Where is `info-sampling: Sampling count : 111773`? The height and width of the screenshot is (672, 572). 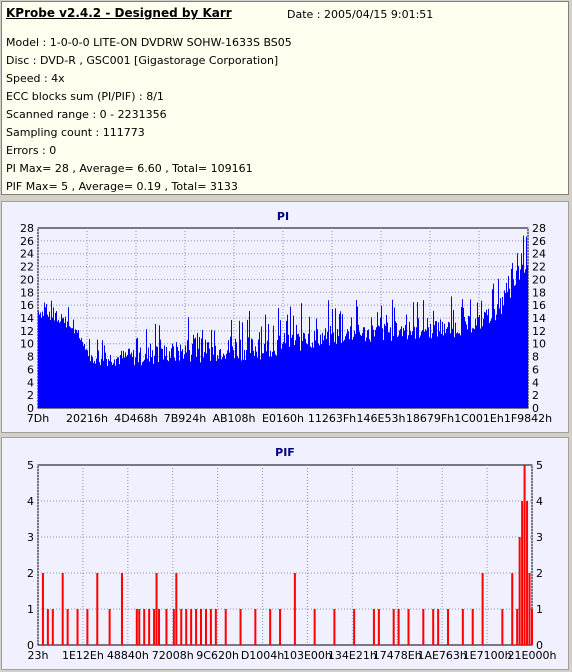
info-sampling: Sampling count : 111773 is located at coordinates (75, 132).